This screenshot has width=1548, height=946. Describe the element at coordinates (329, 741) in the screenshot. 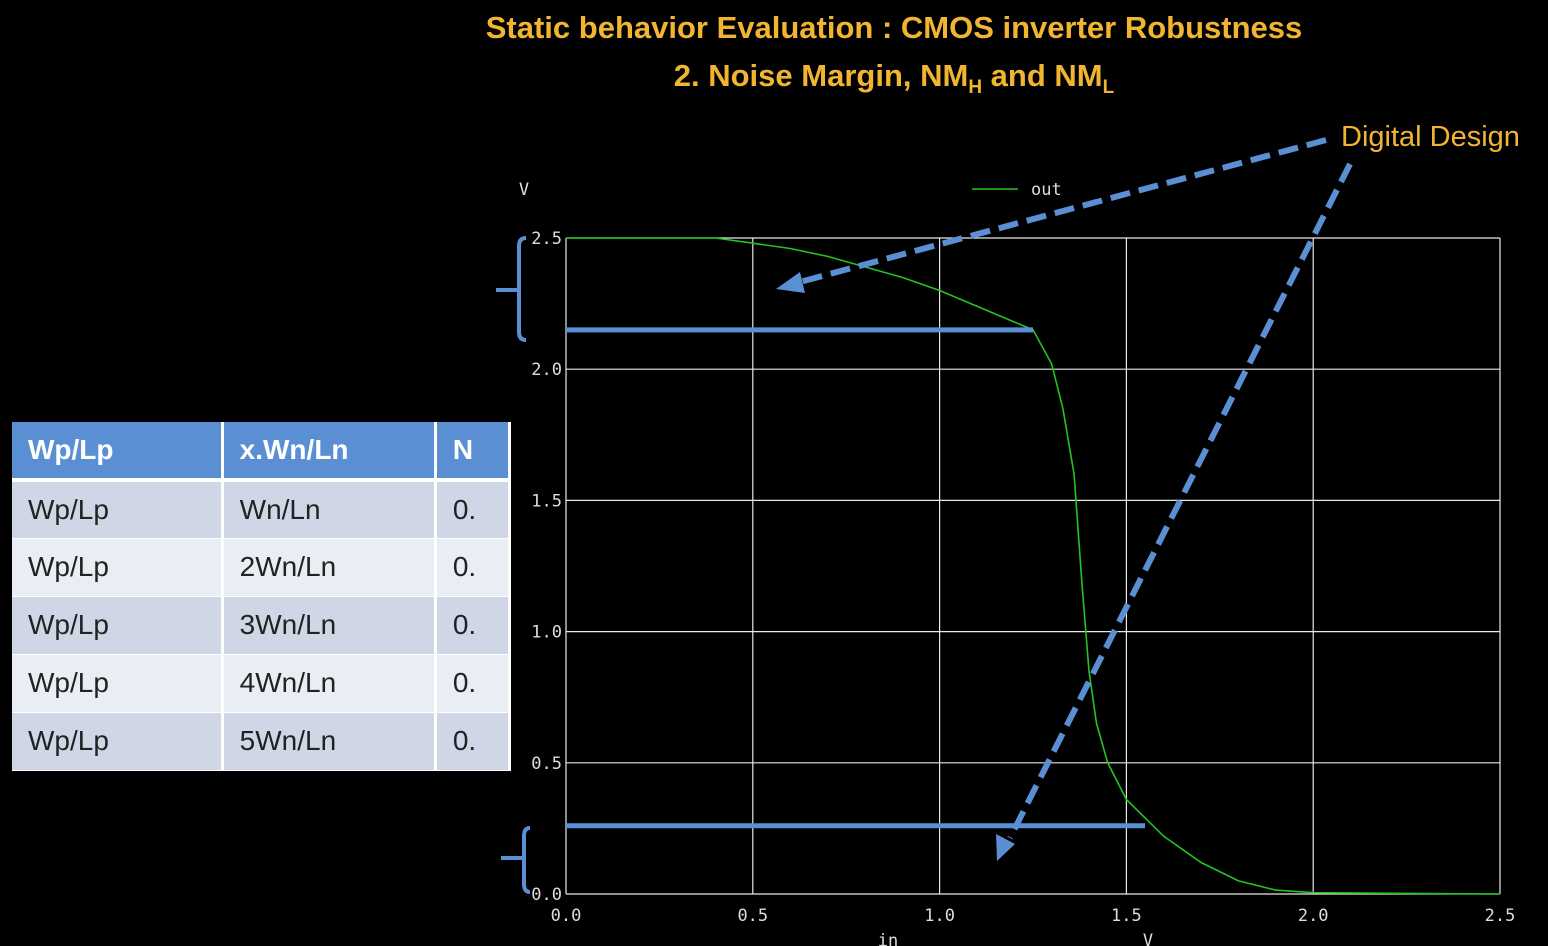

I see `cell-wn: 5Wn/Ln` at that location.